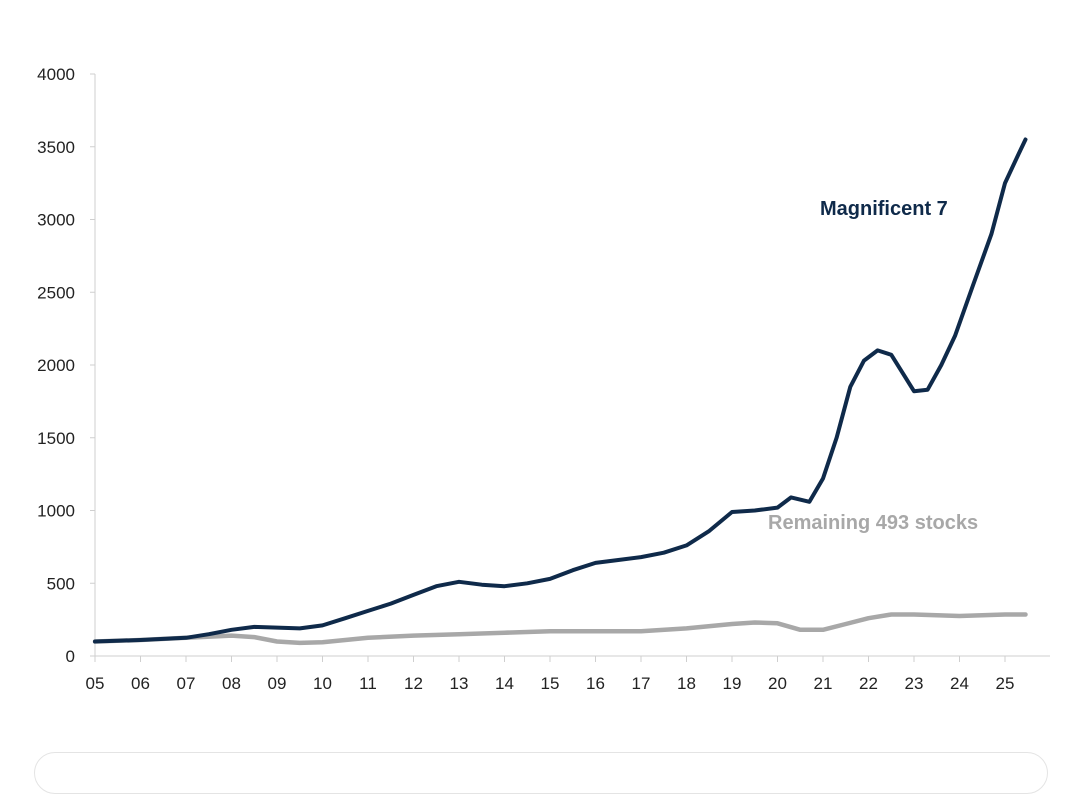  What do you see at coordinates (959, 683) in the screenshot?
I see `x-tick-label: 24` at bounding box center [959, 683].